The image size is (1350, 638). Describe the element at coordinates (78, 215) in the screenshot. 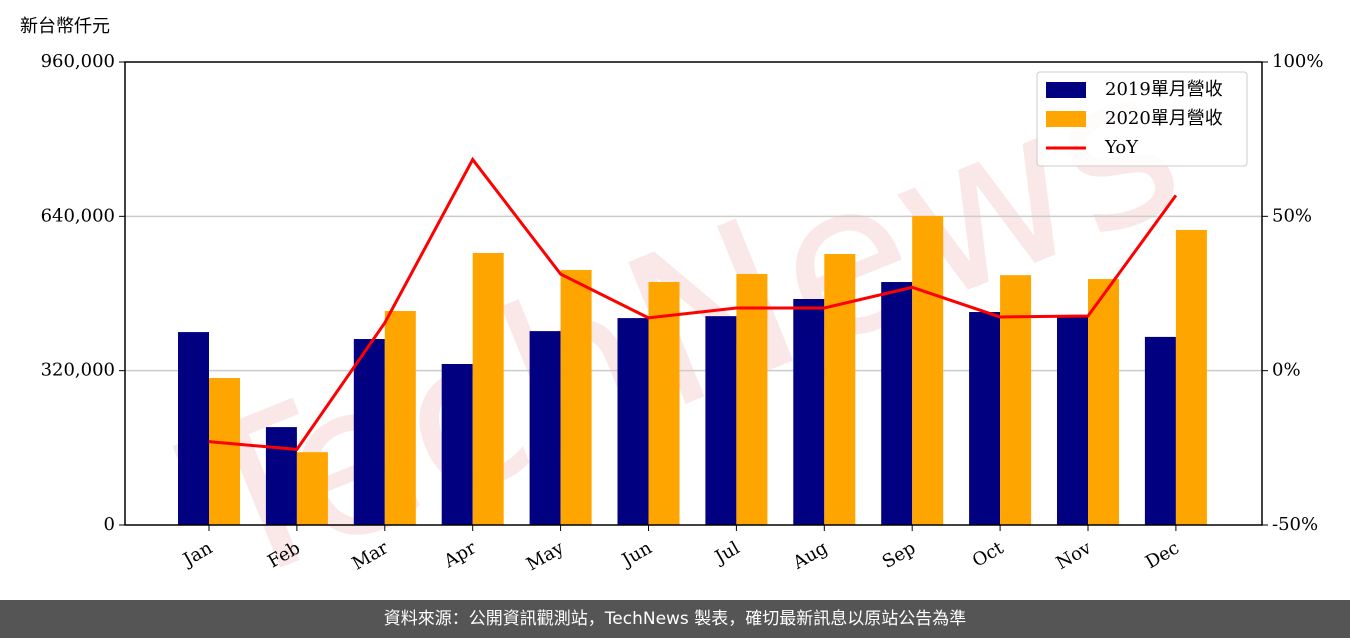

I see `y-tick-label: 640,000` at that location.